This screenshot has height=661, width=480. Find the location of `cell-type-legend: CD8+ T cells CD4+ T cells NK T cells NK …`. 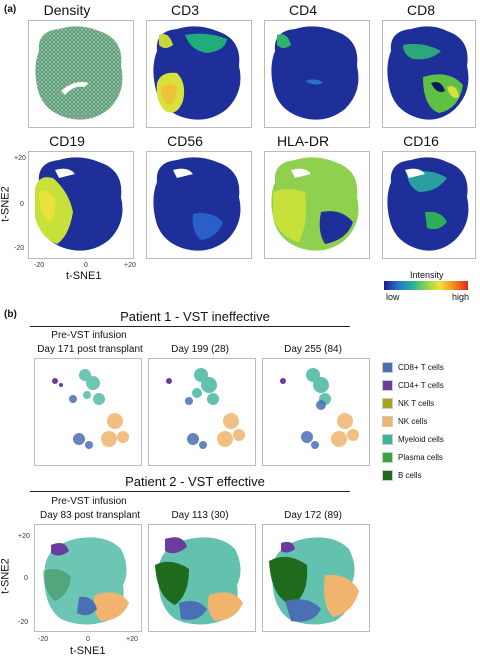

cell-type-legend: CD8+ T cells CD4+ T cells NK T cells NK … is located at coordinates (430, 421).